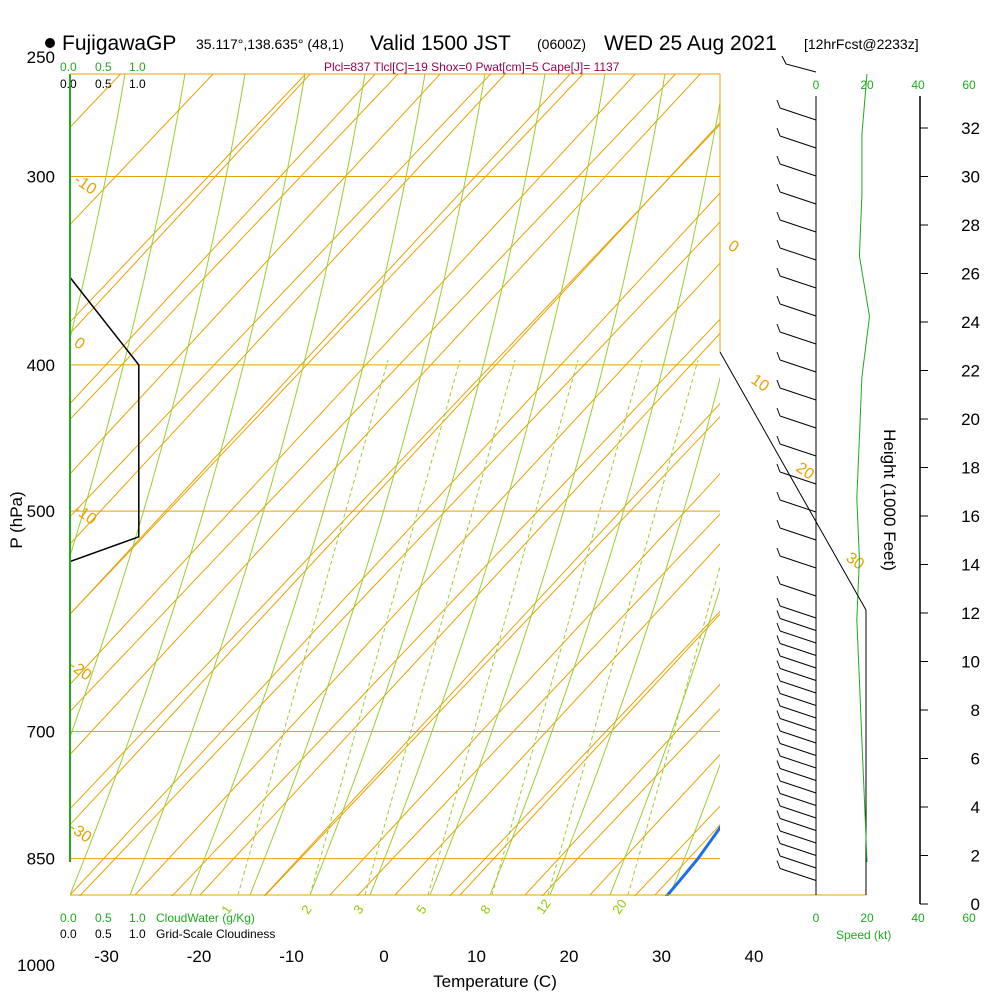 The width and height of the screenshot is (1000, 1000). Describe the element at coordinates (970, 468) in the screenshot. I see `height-tick-label: 18` at that location.